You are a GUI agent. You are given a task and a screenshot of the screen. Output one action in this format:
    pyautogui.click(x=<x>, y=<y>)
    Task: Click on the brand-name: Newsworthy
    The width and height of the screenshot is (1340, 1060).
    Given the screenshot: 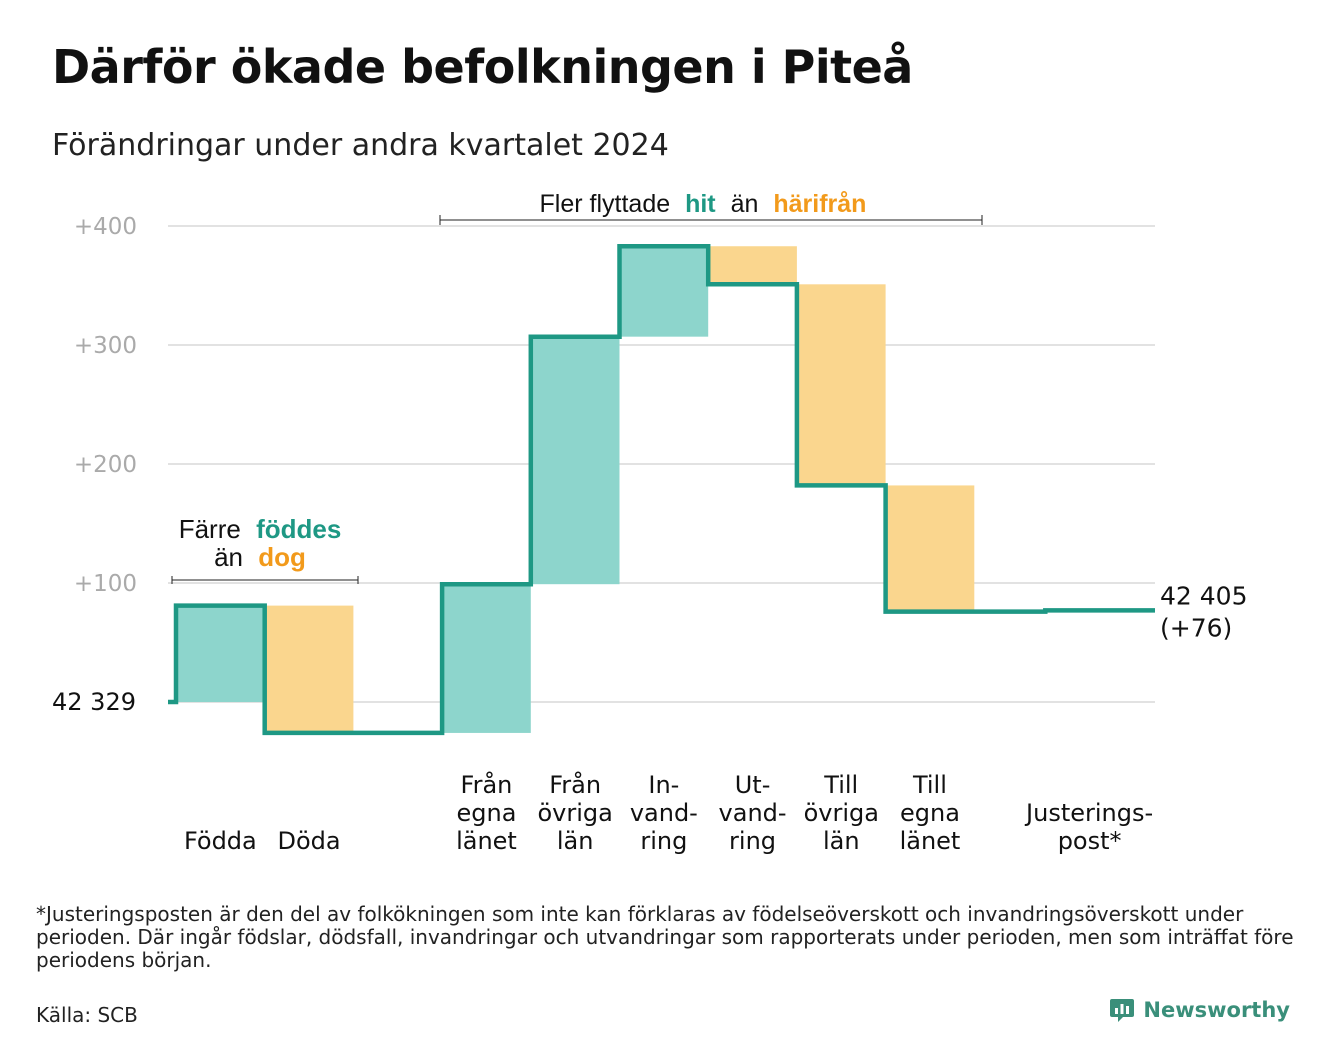 What is the action you would take?
    pyautogui.click(x=1216, y=1010)
    